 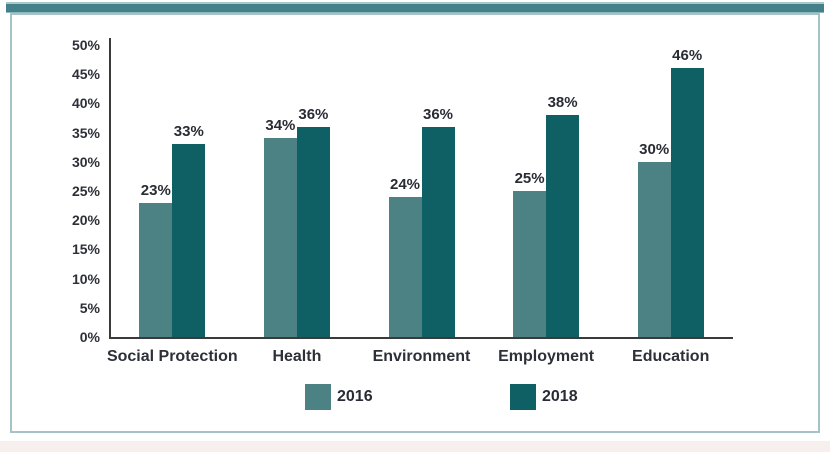 I want to click on bar-value-label: 24%, so click(x=405, y=184).